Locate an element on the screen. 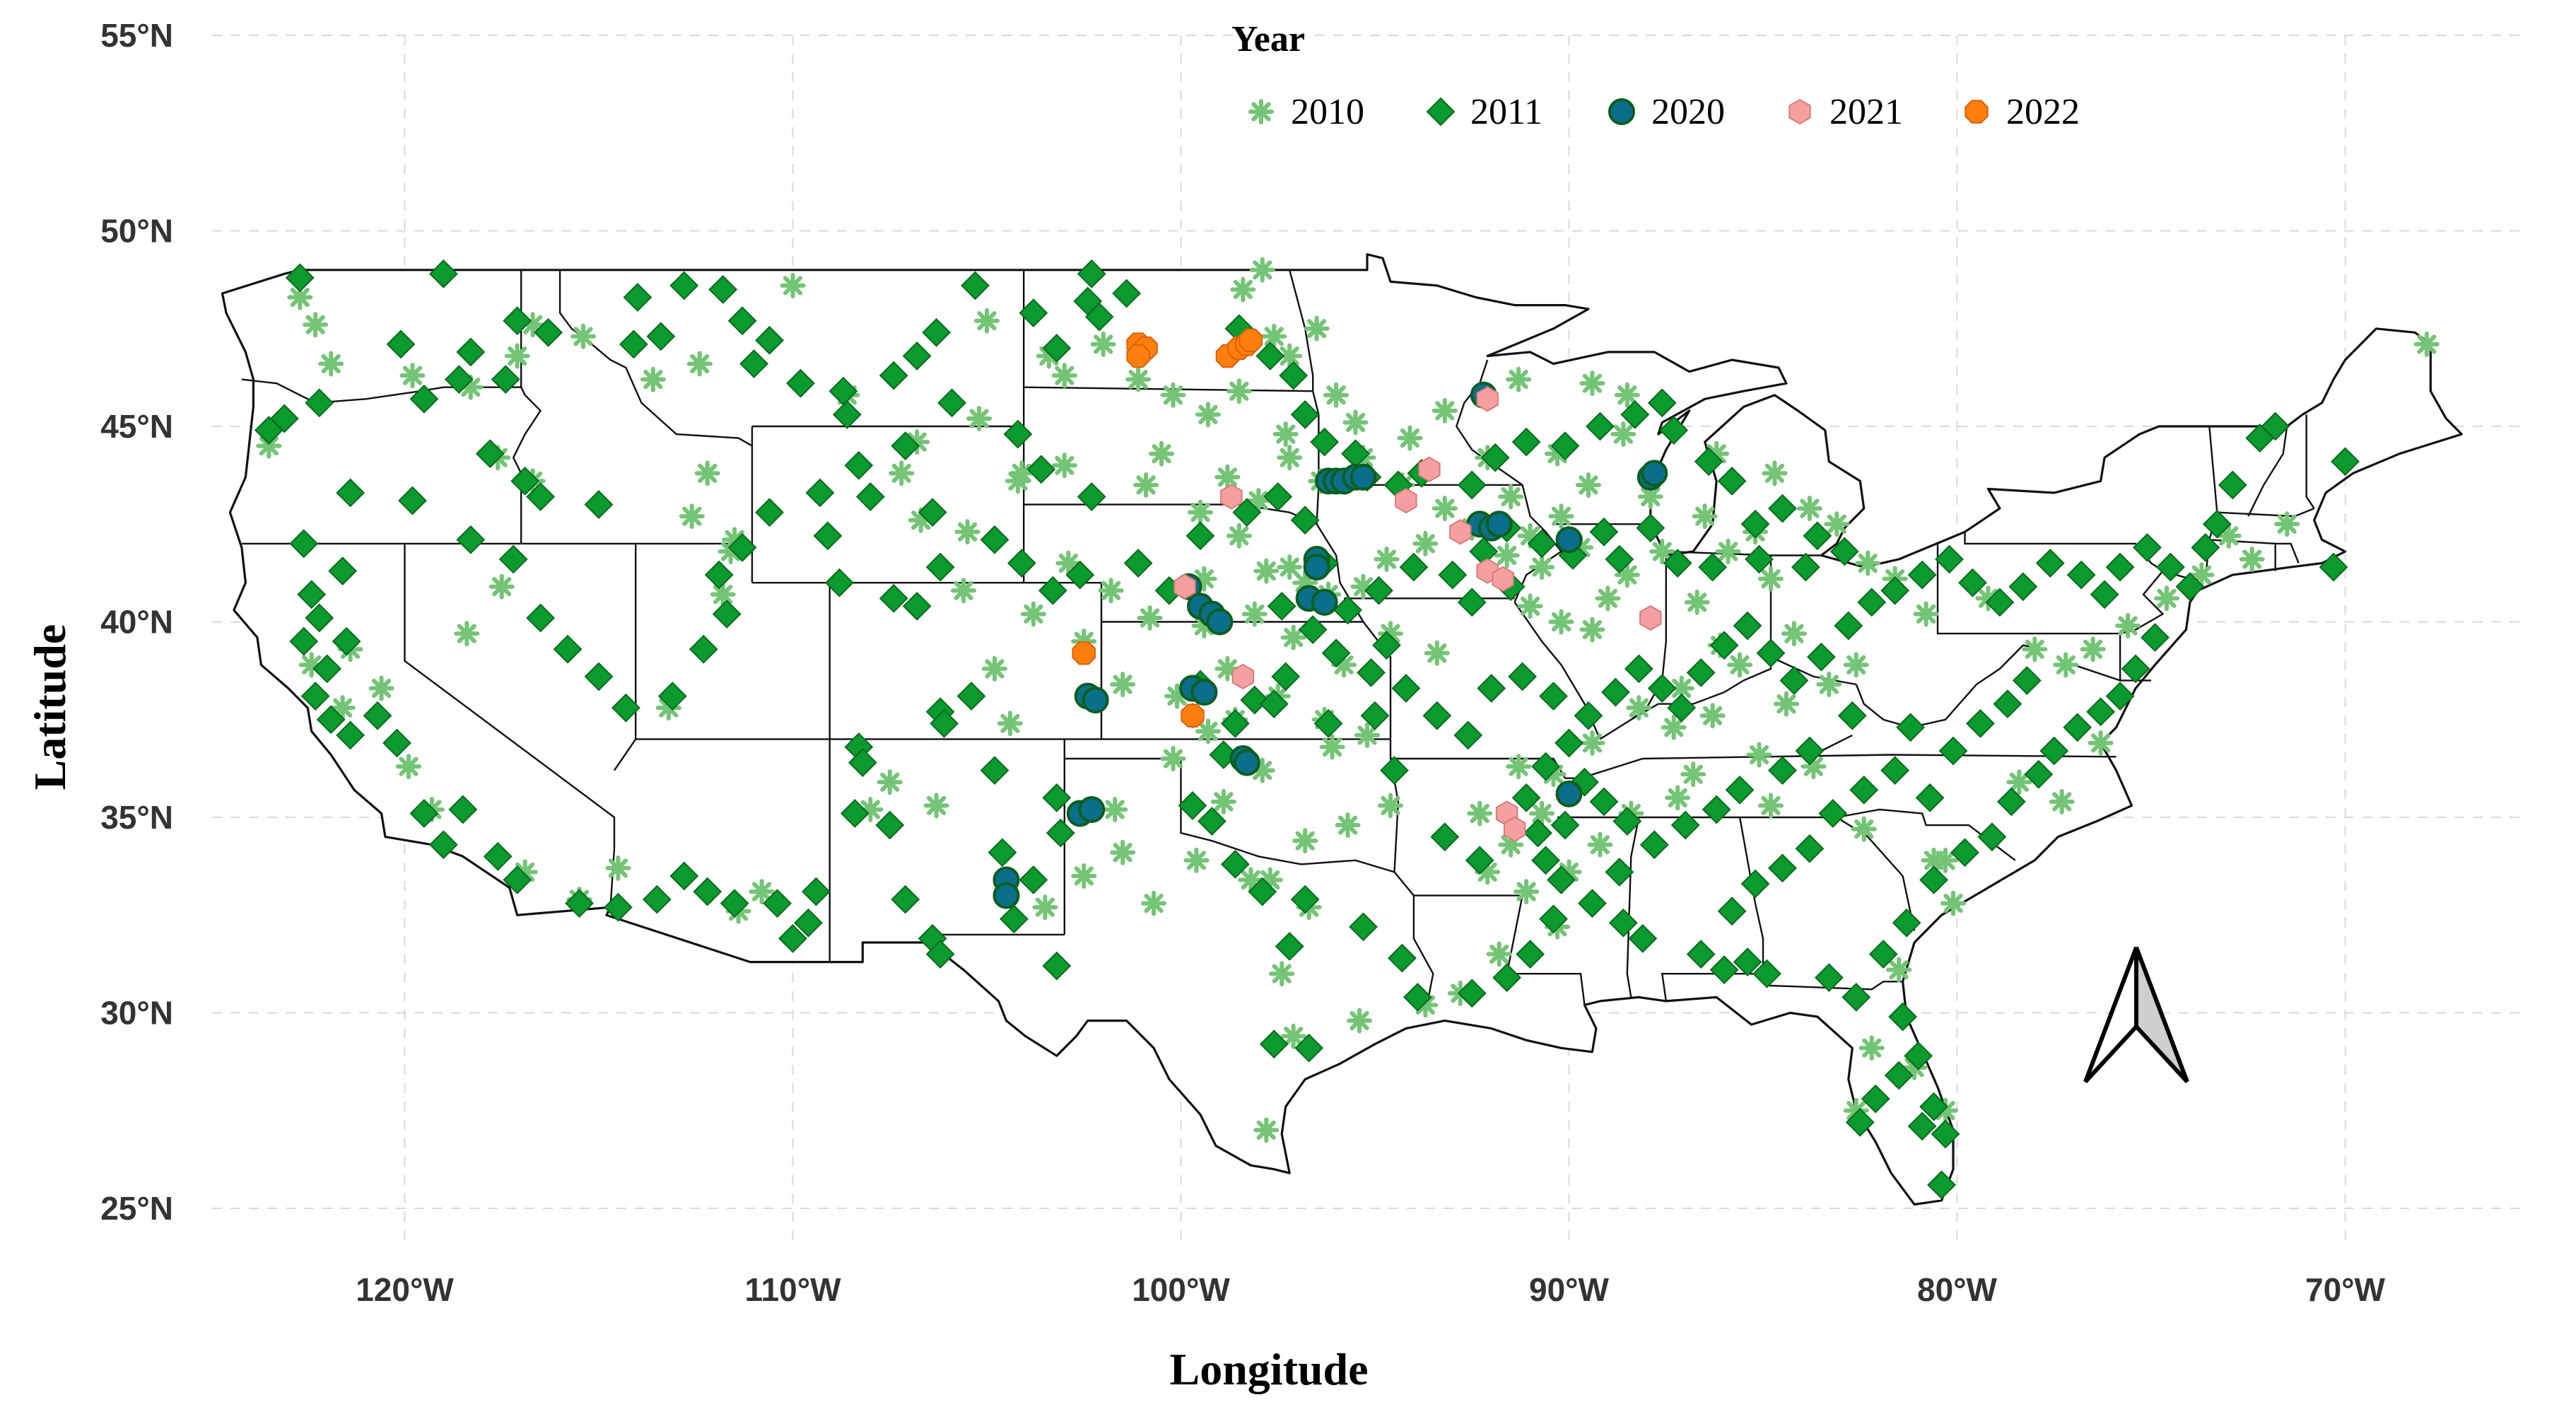 Image resolution: width=2576 pixels, height=1407 pixels. point-2021 is located at coordinates (1514, 829).